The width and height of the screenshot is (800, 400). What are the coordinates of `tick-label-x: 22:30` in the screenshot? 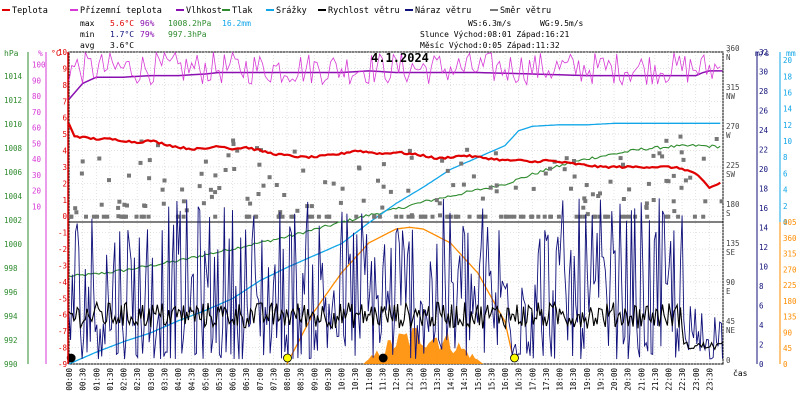 It's located at (682, 379).